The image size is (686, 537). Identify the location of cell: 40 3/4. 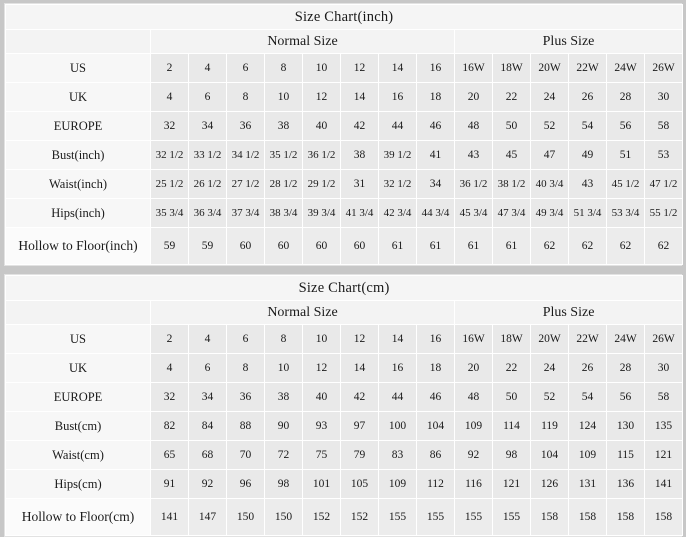
(549, 184).